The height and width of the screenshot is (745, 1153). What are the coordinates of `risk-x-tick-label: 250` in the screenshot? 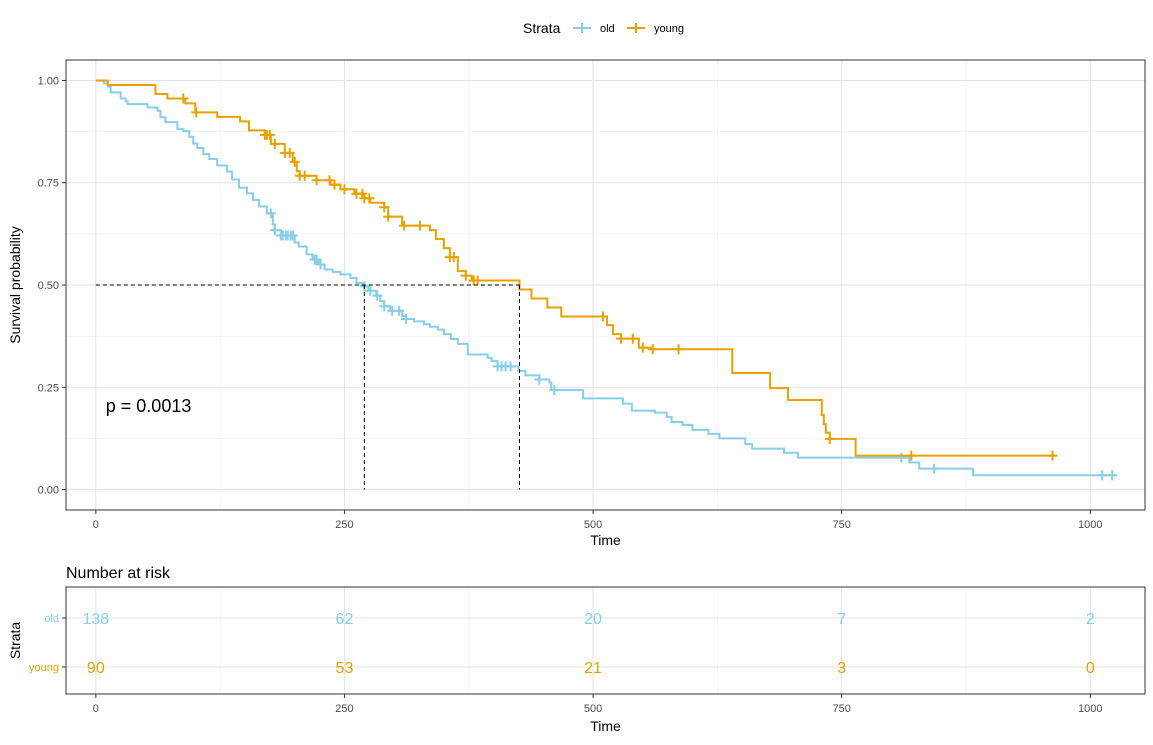 It's located at (344, 709).